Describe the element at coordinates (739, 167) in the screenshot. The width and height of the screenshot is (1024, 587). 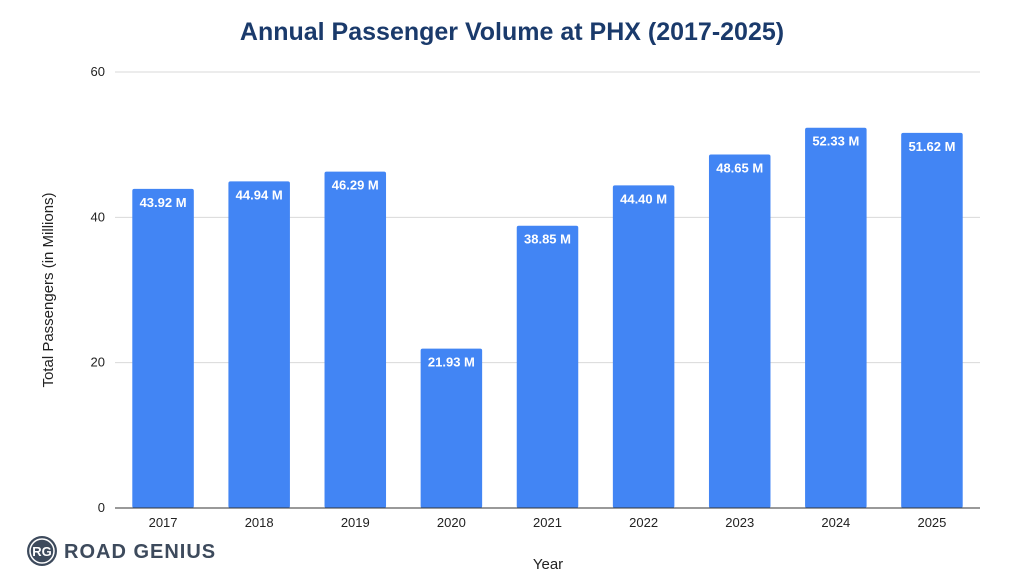
I see `bar-value-label-2023: 48.65 M` at that location.